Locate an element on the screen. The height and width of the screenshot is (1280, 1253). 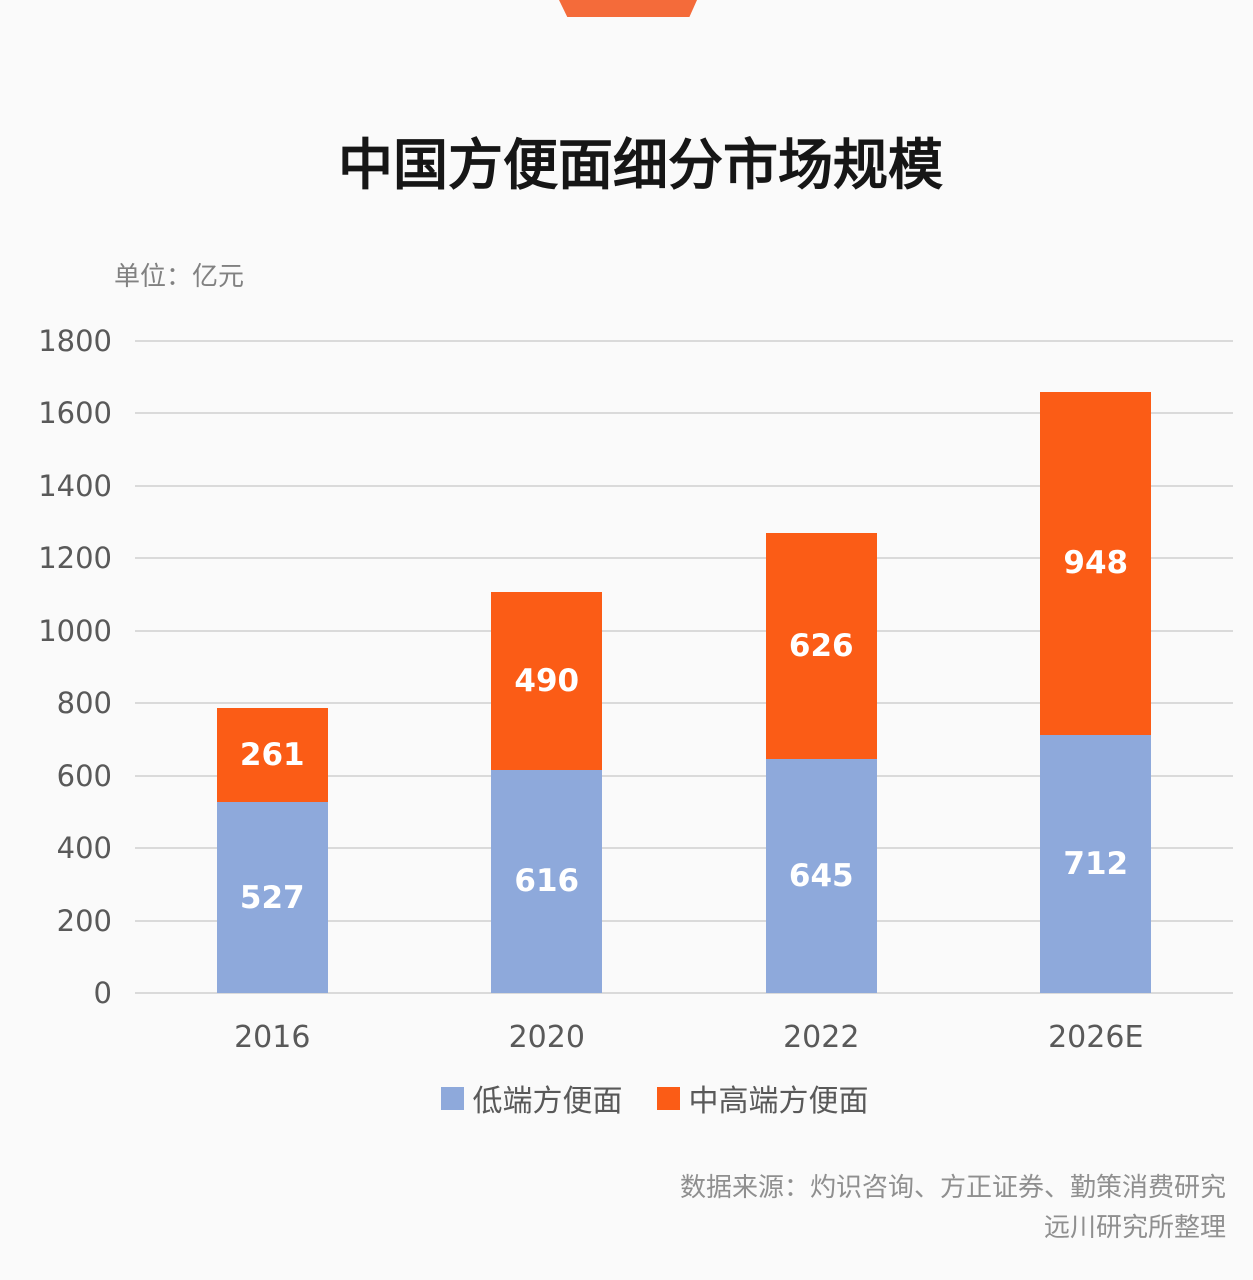
bar-segment-mid-high-end: 261 is located at coordinates (272, 755).